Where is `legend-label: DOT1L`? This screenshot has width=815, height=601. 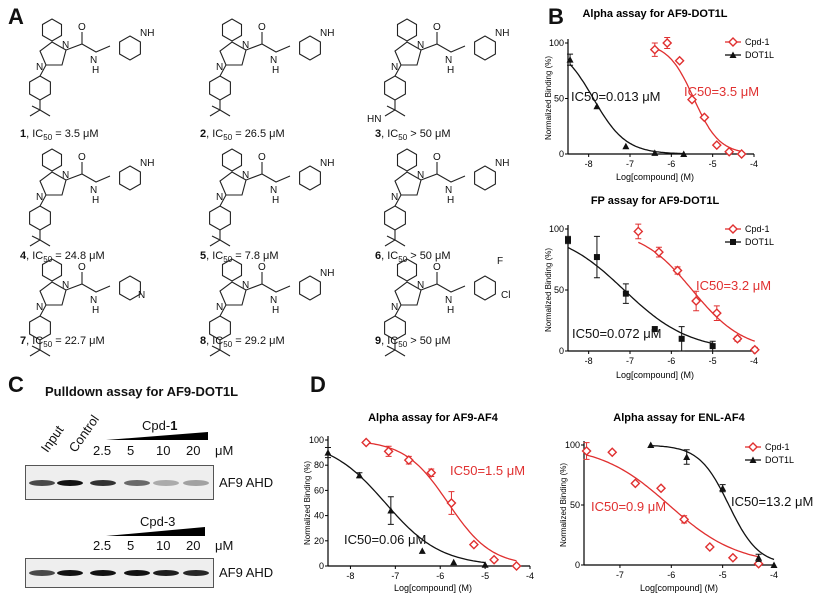
legend-label: DOT1L is located at coordinates (779, 460).